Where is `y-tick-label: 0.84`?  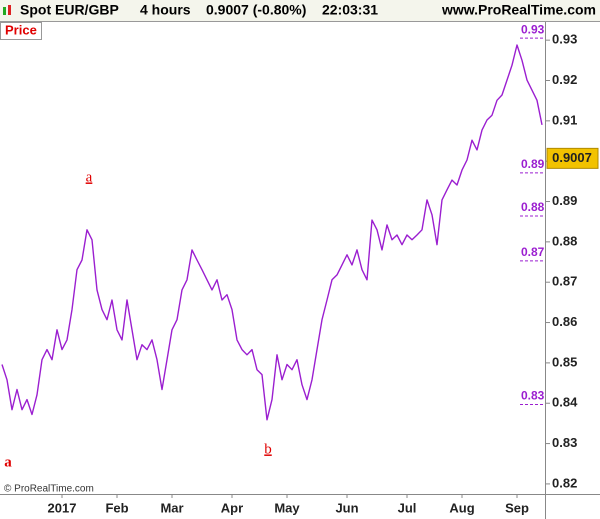 y-tick-label: 0.84 is located at coordinates (565, 402).